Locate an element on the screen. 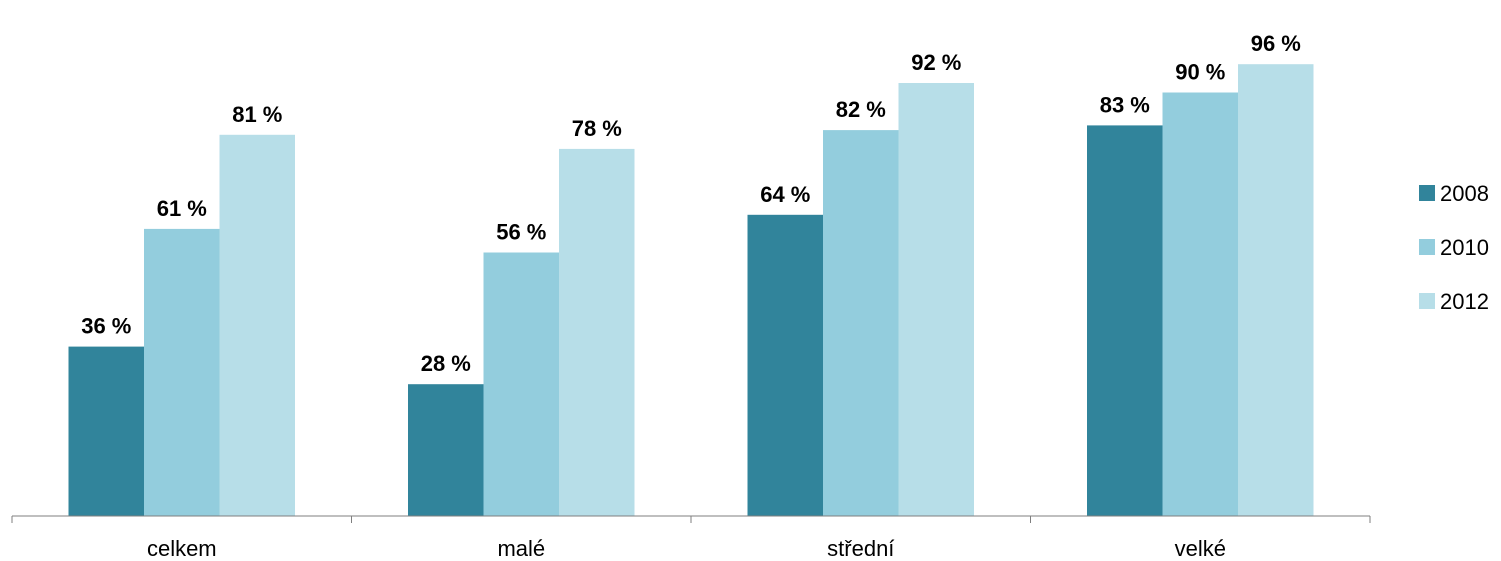 The width and height of the screenshot is (1501, 561). bar-2008-malé is located at coordinates (446, 450).